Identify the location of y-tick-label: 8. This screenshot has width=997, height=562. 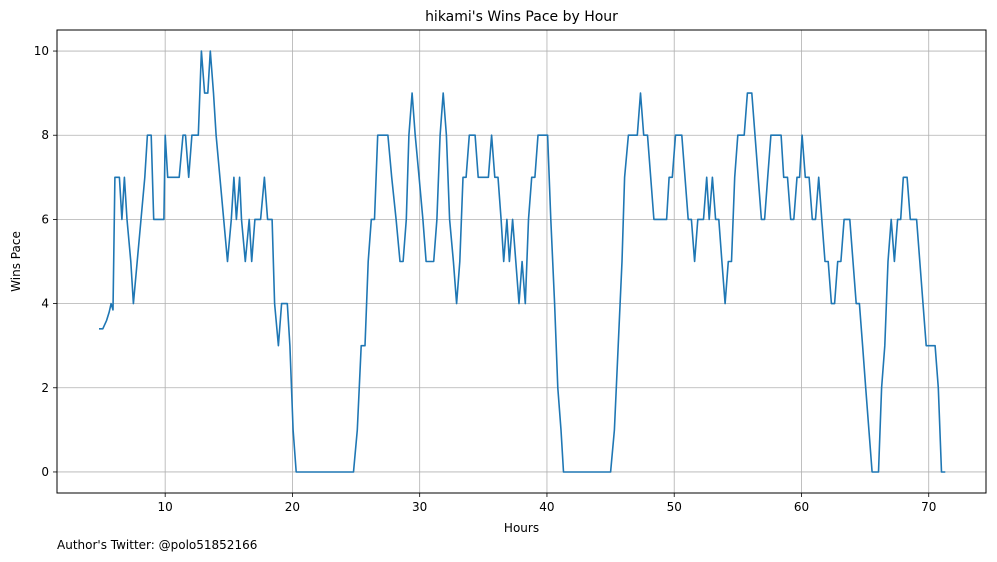
(45, 135).